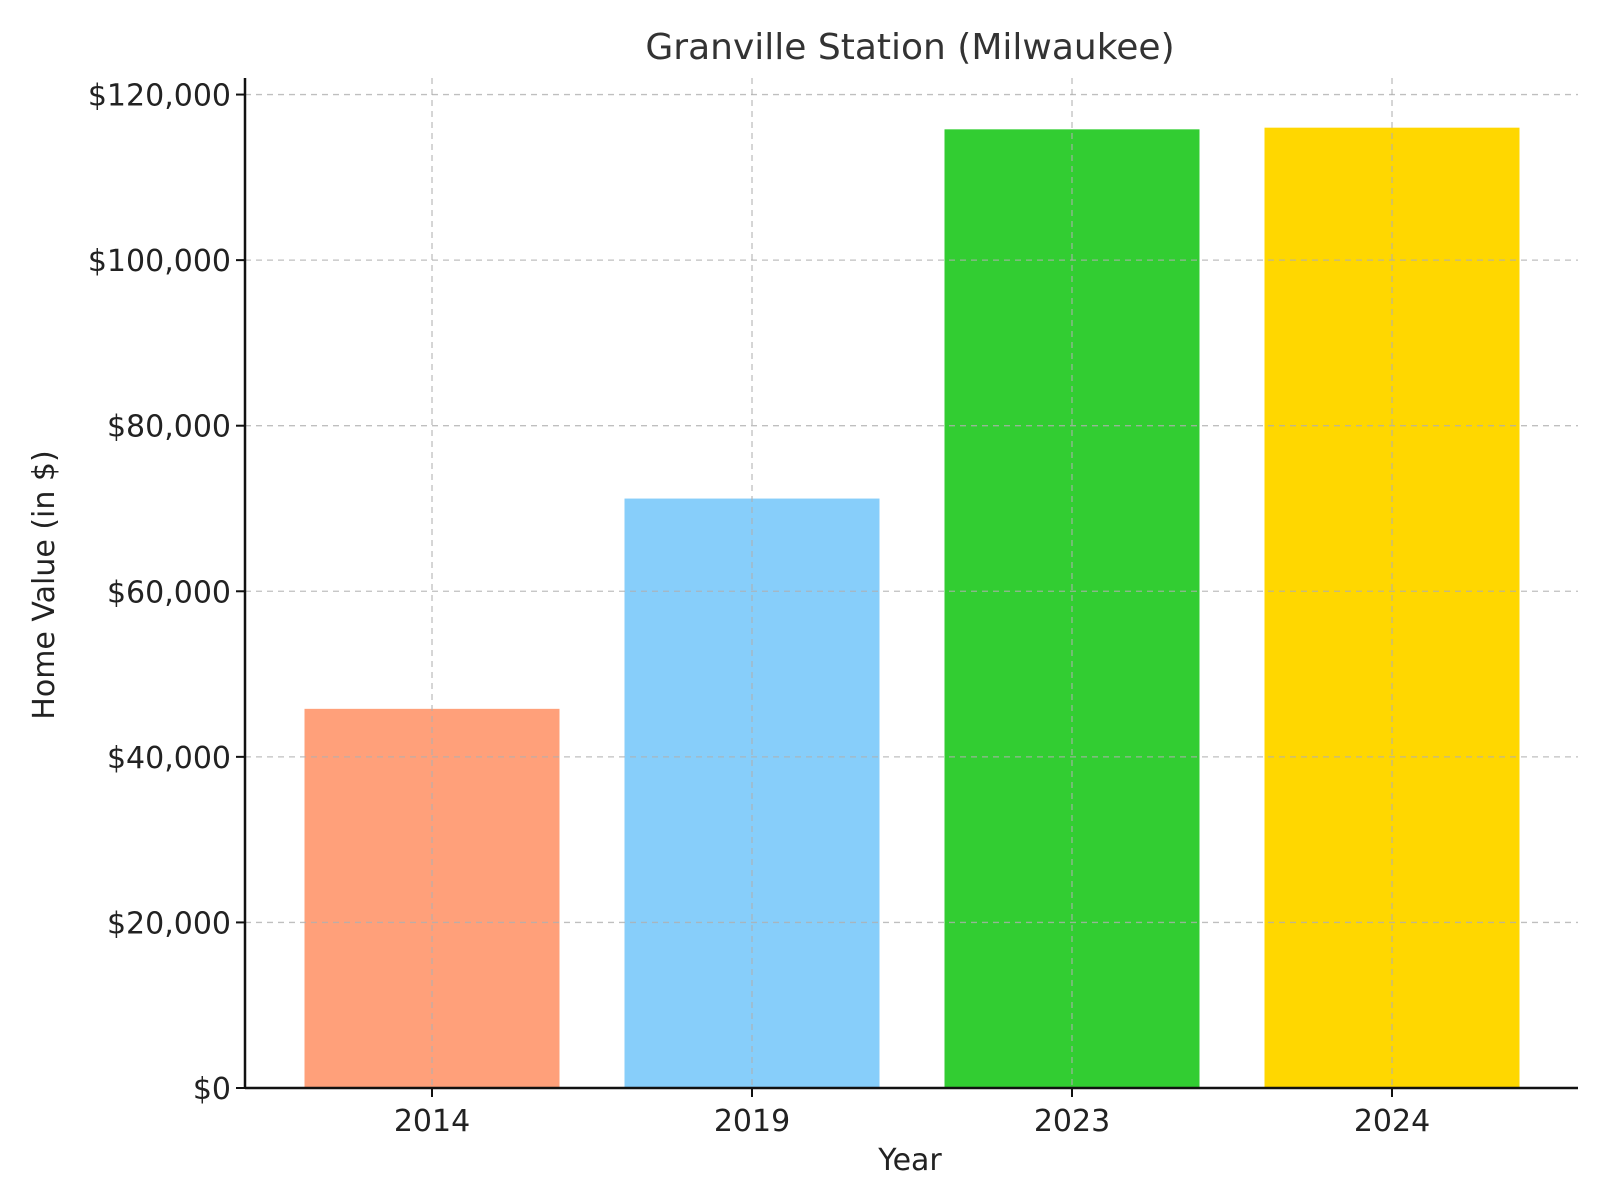 The image size is (1600, 1204). What do you see at coordinates (169, 758) in the screenshot?
I see `y-tick-label: $40,000` at bounding box center [169, 758].